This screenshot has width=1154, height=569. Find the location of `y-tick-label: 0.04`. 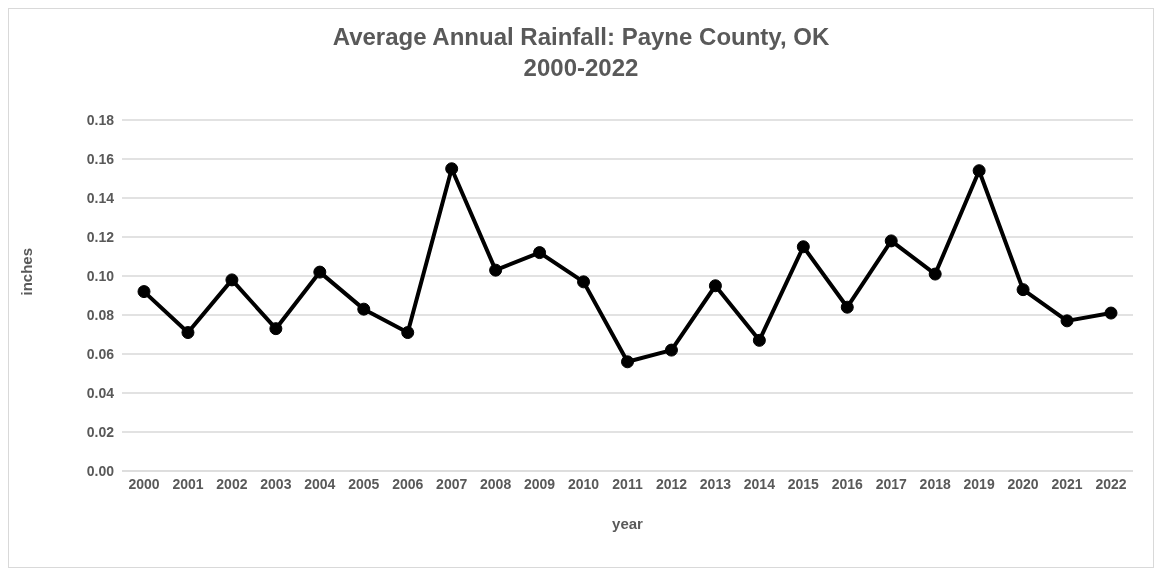

y-tick-label: 0.04 is located at coordinates (100, 392).